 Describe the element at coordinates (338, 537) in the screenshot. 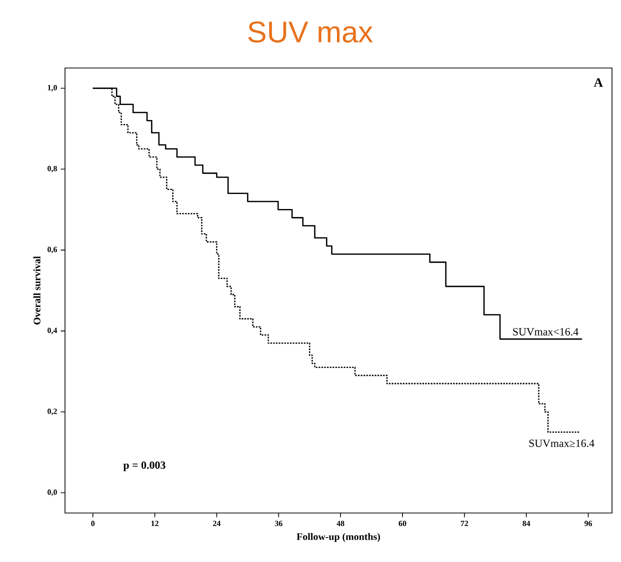

I see `x-axis-title: Follow-up (months)` at that location.